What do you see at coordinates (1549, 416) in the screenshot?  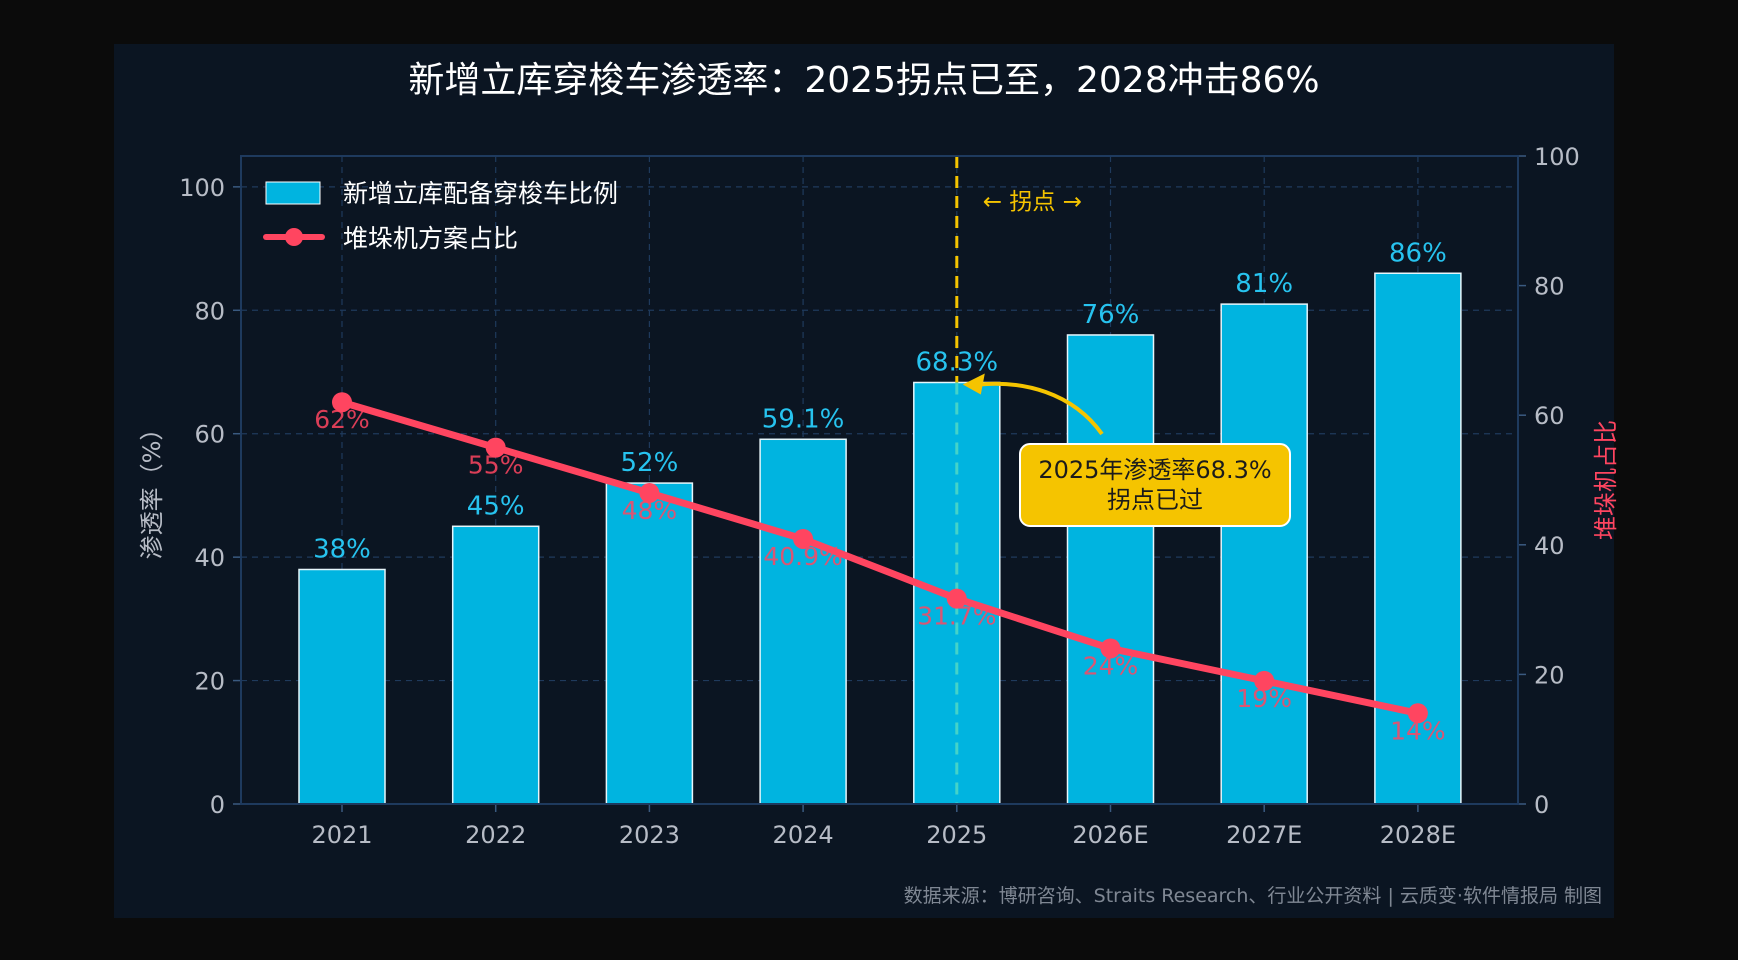 I see `y-tick-label-right: 60` at bounding box center [1549, 416].